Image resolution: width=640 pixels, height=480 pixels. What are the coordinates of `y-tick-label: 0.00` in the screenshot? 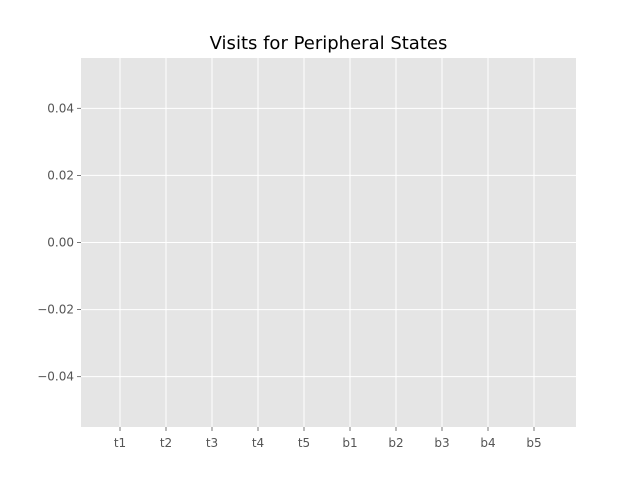 It's located at (60, 243).